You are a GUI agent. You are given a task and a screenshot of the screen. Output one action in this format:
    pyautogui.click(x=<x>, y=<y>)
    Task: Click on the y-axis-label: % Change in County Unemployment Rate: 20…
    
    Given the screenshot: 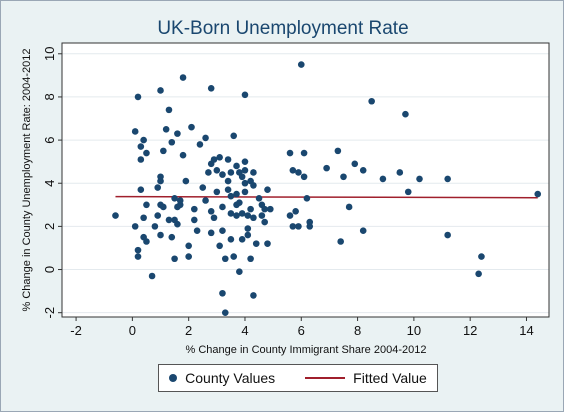 What is the action you would take?
    pyautogui.click(x=27, y=180)
    